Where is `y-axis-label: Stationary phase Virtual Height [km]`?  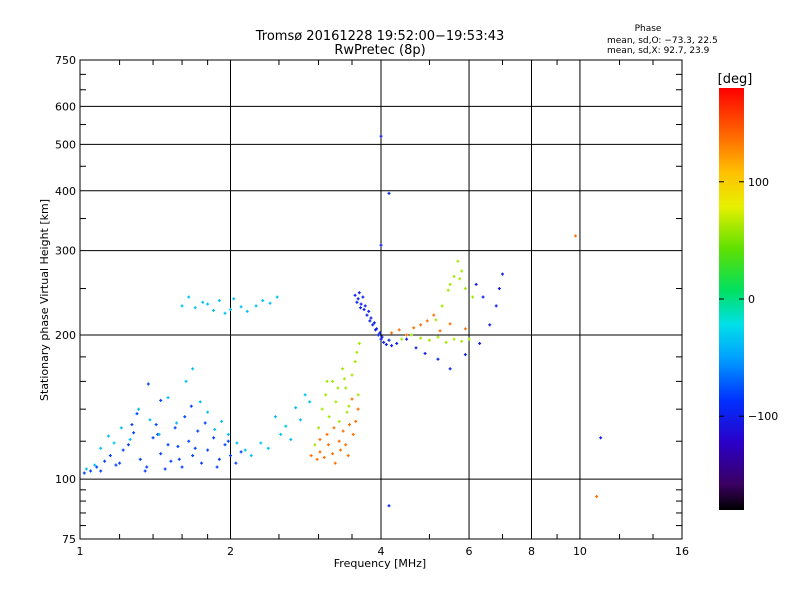 y-axis-label: Stationary phase Virtual Height [km] is located at coordinates (44, 300).